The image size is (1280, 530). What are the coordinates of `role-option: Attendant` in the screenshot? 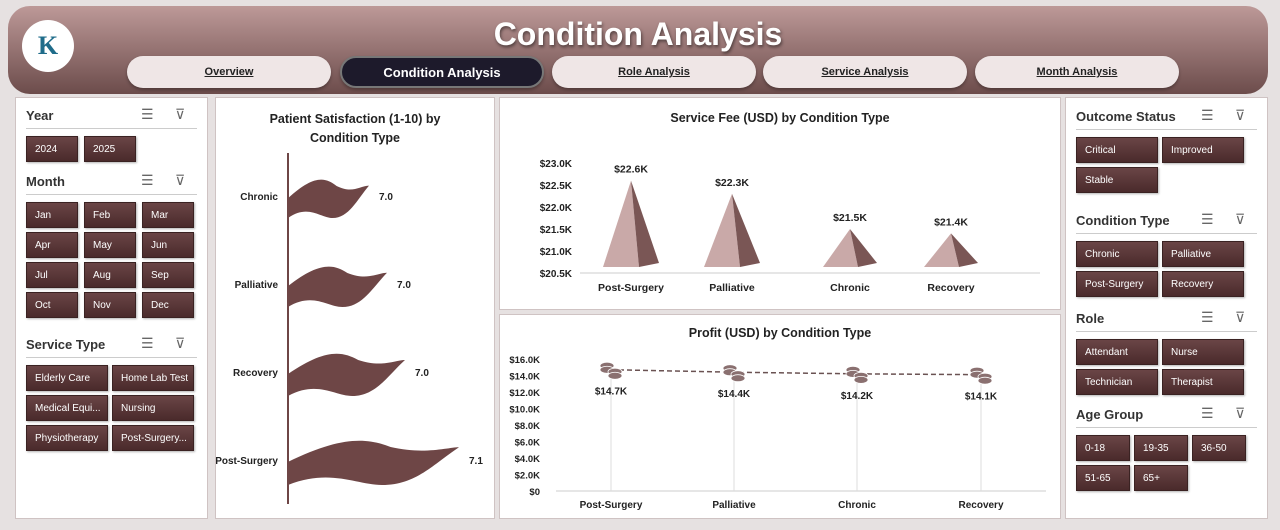 It's located at (1117, 352).